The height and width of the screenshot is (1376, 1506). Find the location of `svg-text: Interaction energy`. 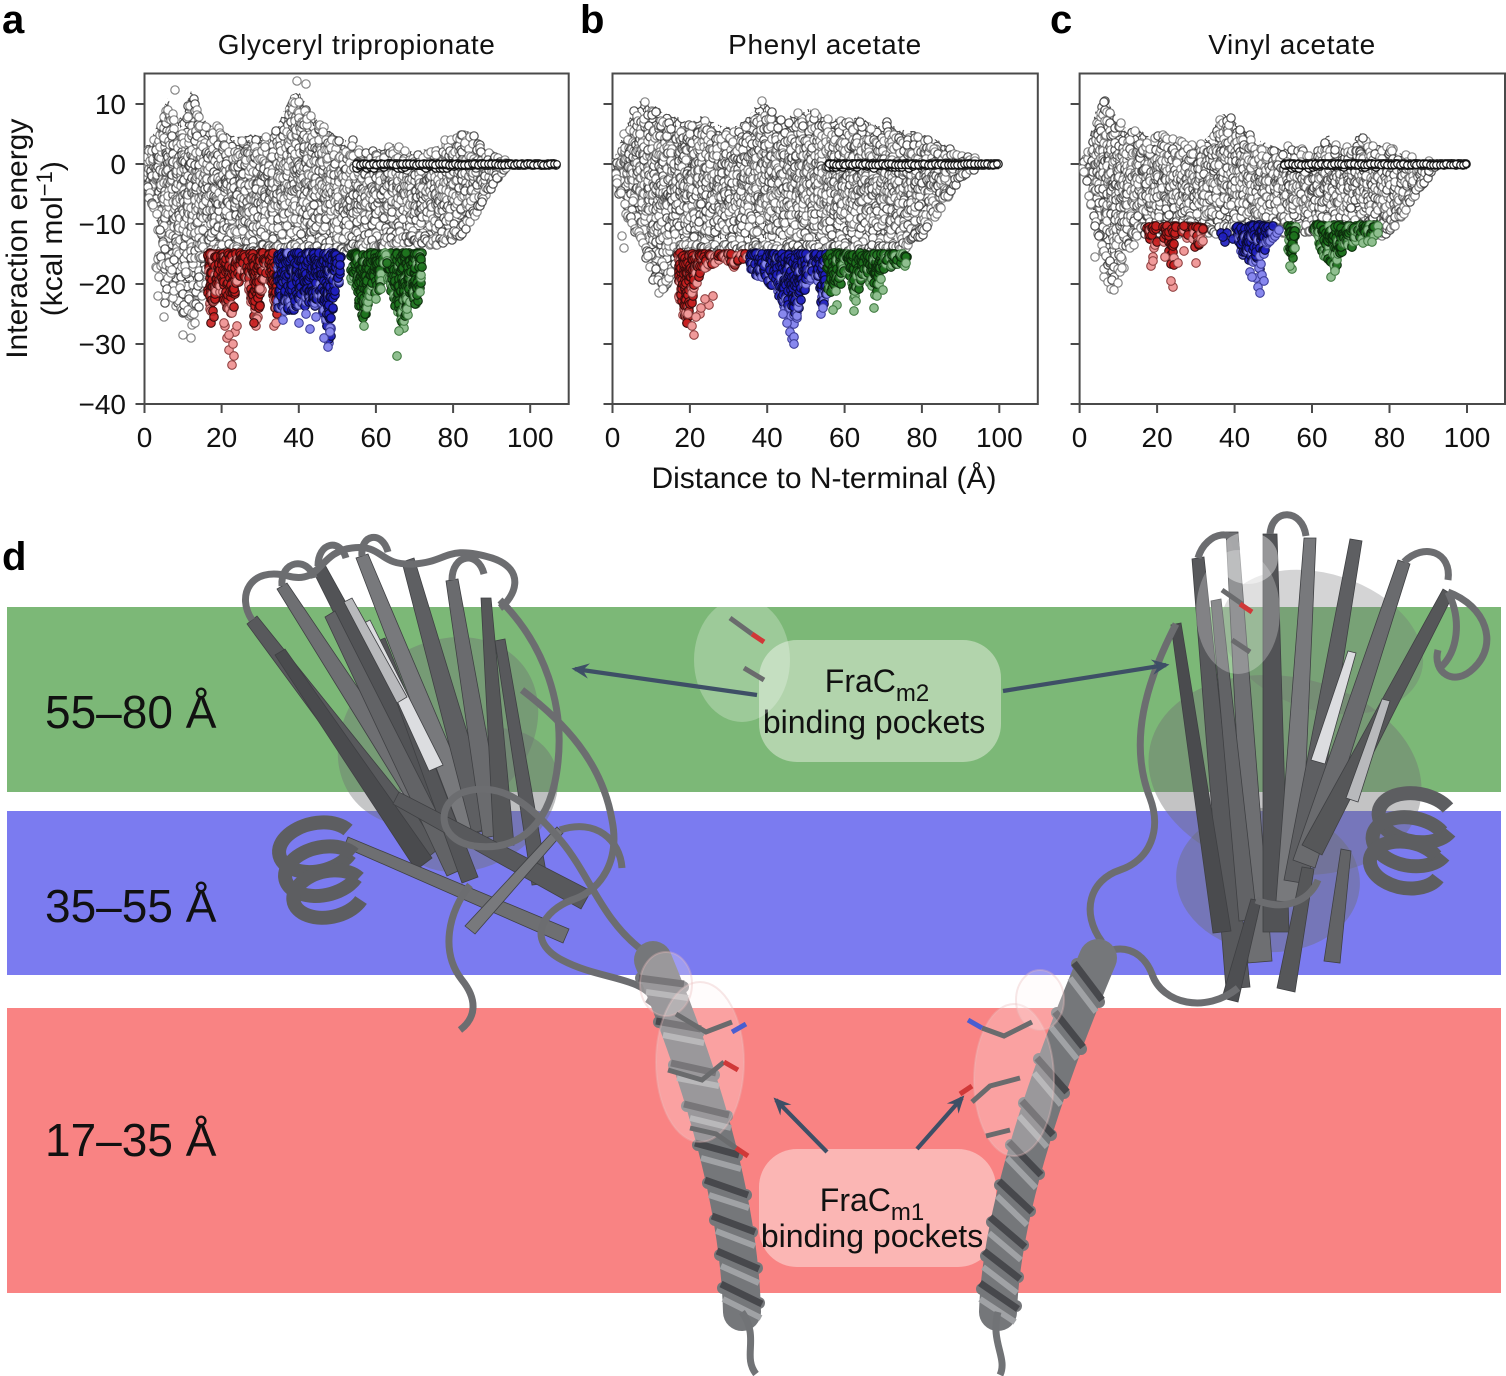

svg-text: Interaction energy is located at coordinates (17, 239).